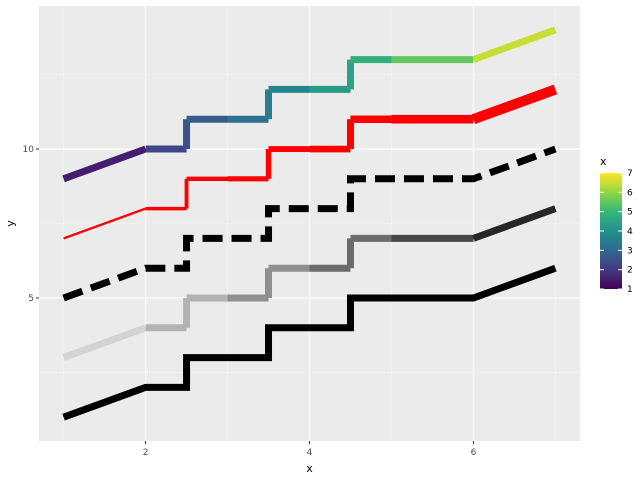 Image resolution: width=640 pixels, height=480 pixels. What do you see at coordinates (29, 150) in the screenshot?
I see `y-tick-label: 10` at bounding box center [29, 150].